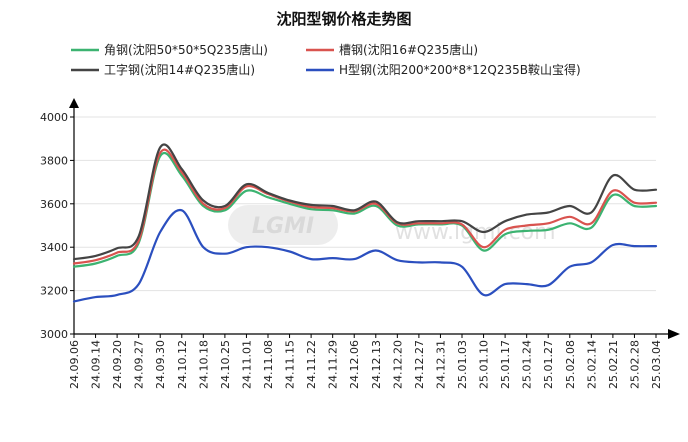  I want to click on y-tick-label: 3000, so click(54, 334).